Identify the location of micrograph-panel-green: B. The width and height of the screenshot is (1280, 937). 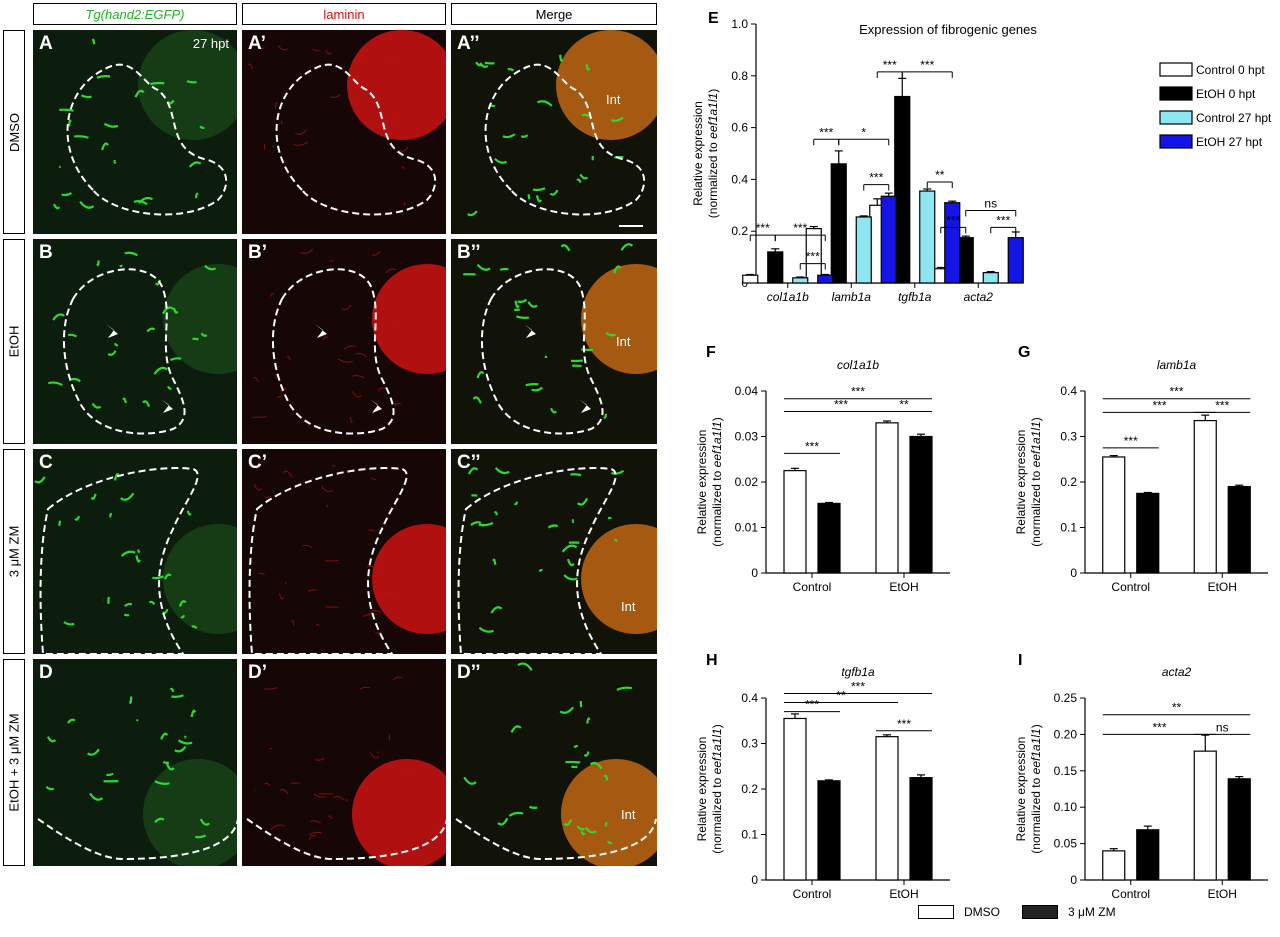
(135, 341).